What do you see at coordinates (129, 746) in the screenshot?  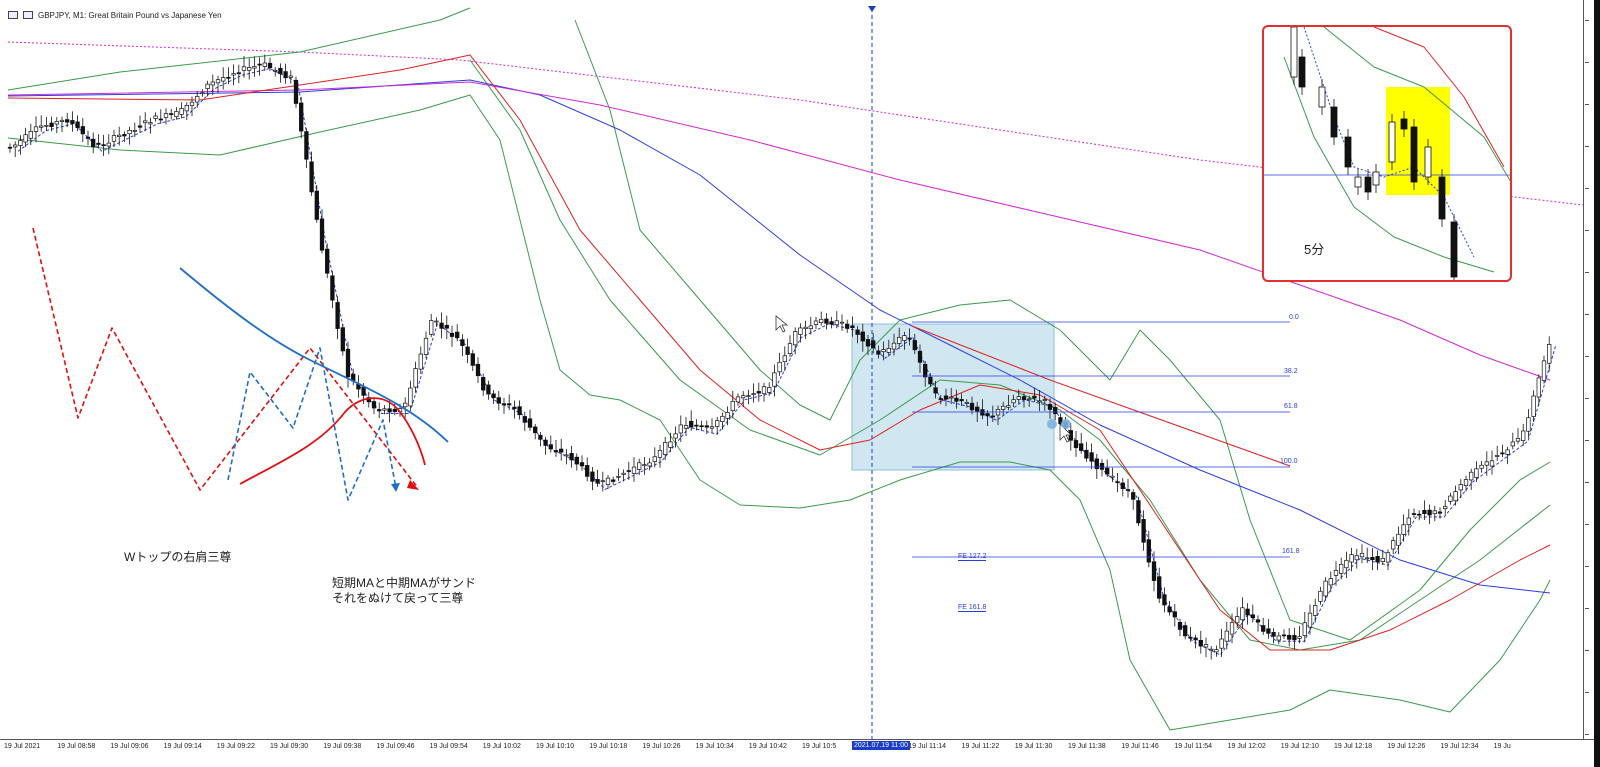 I see `time-tick-label: 19 Jul 09:06` at bounding box center [129, 746].